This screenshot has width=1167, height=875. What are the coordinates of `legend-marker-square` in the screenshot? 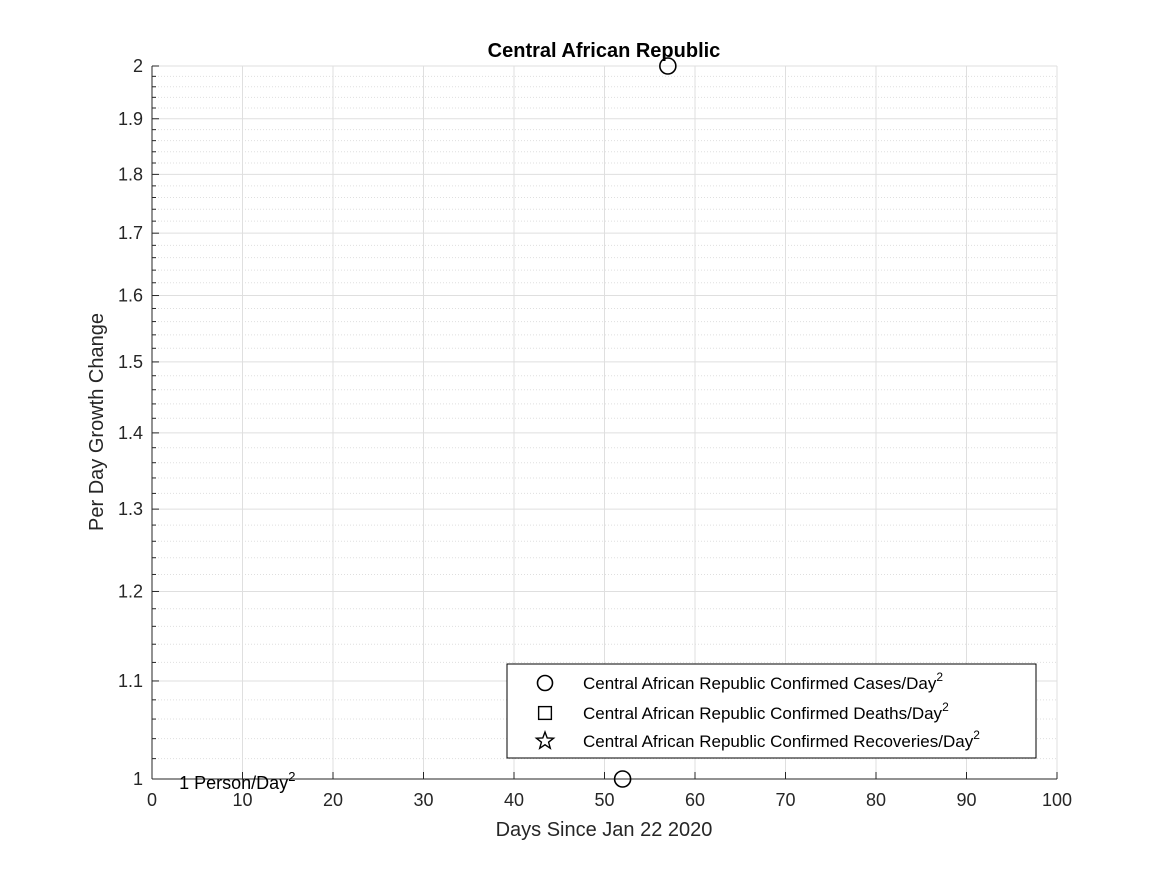 It's located at (545, 713).